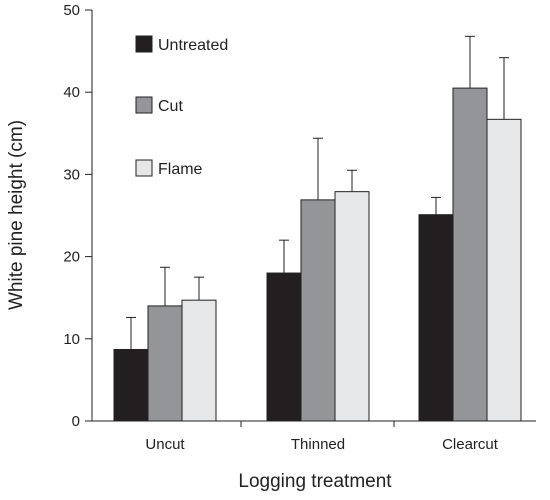 The width and height of the screenshot is (550, 500). Describe the element at coordinates (71, 10) in the screenshot. I see `y-tick-label: 50` at that location.